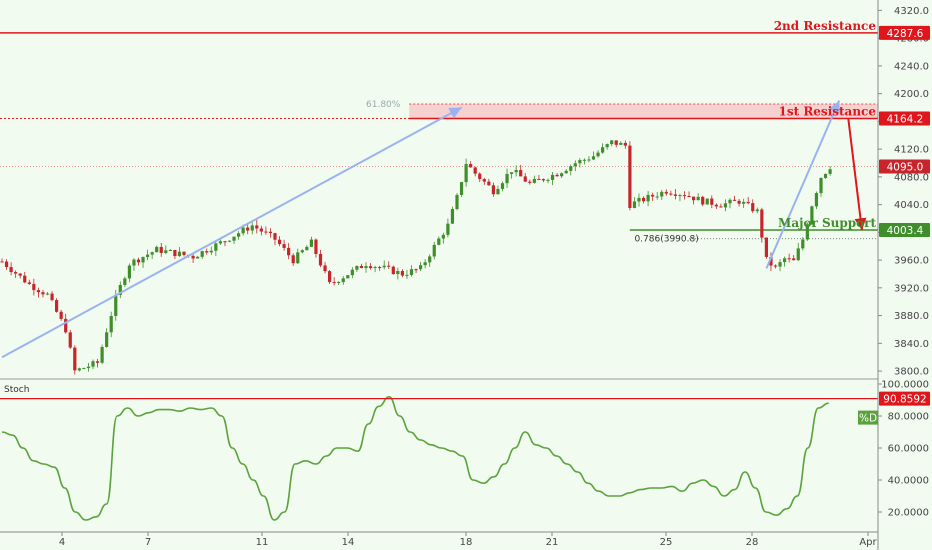 The width and height of the screenshot is (932, 550). I want to click on major-support-label: Major Support, so click(827, 223).